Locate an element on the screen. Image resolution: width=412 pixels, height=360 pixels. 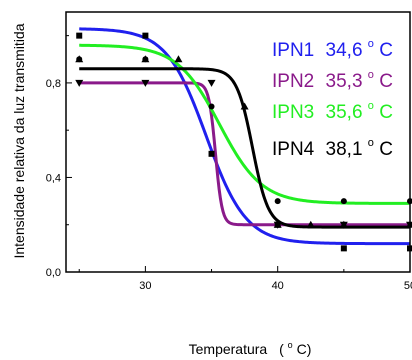
legend-ipn3-degree: o is located at coordinates (371, 106).